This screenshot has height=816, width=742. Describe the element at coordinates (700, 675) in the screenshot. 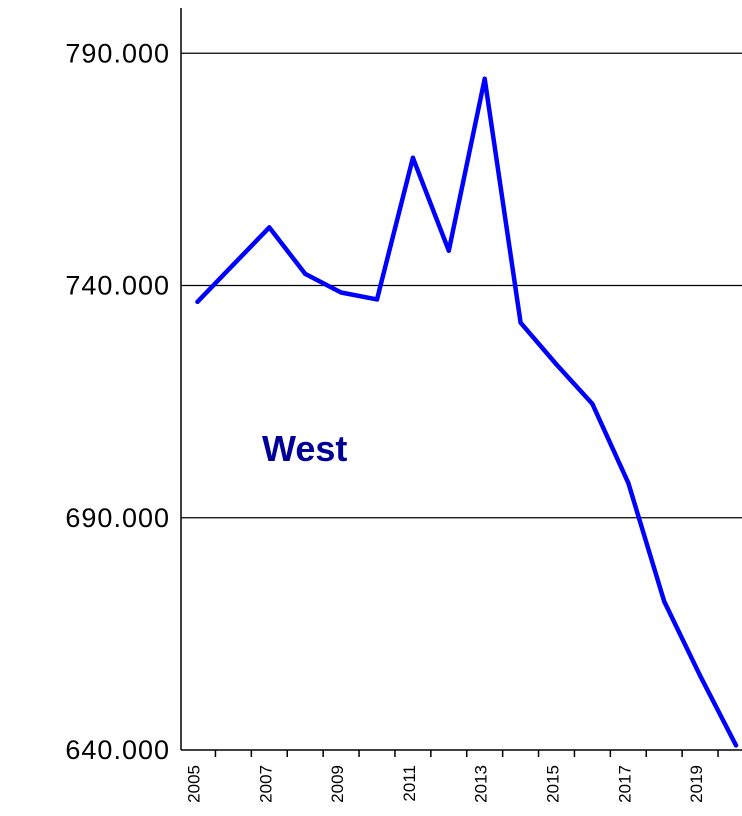

I see `data-point-2019` at that location.